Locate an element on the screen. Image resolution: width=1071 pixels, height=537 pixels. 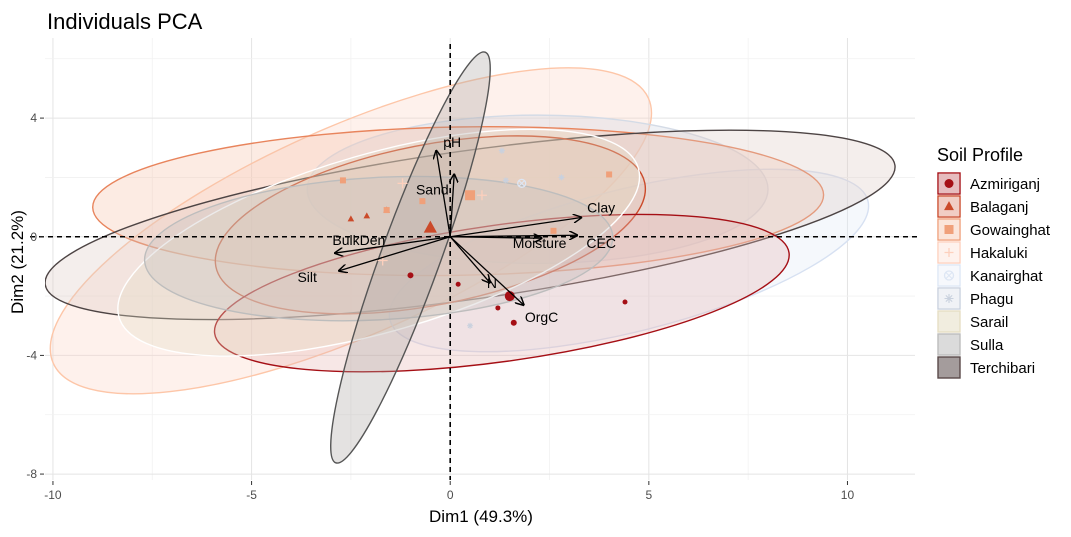
legend-label-sulla: Sulla is located at coordinates (987, 345).